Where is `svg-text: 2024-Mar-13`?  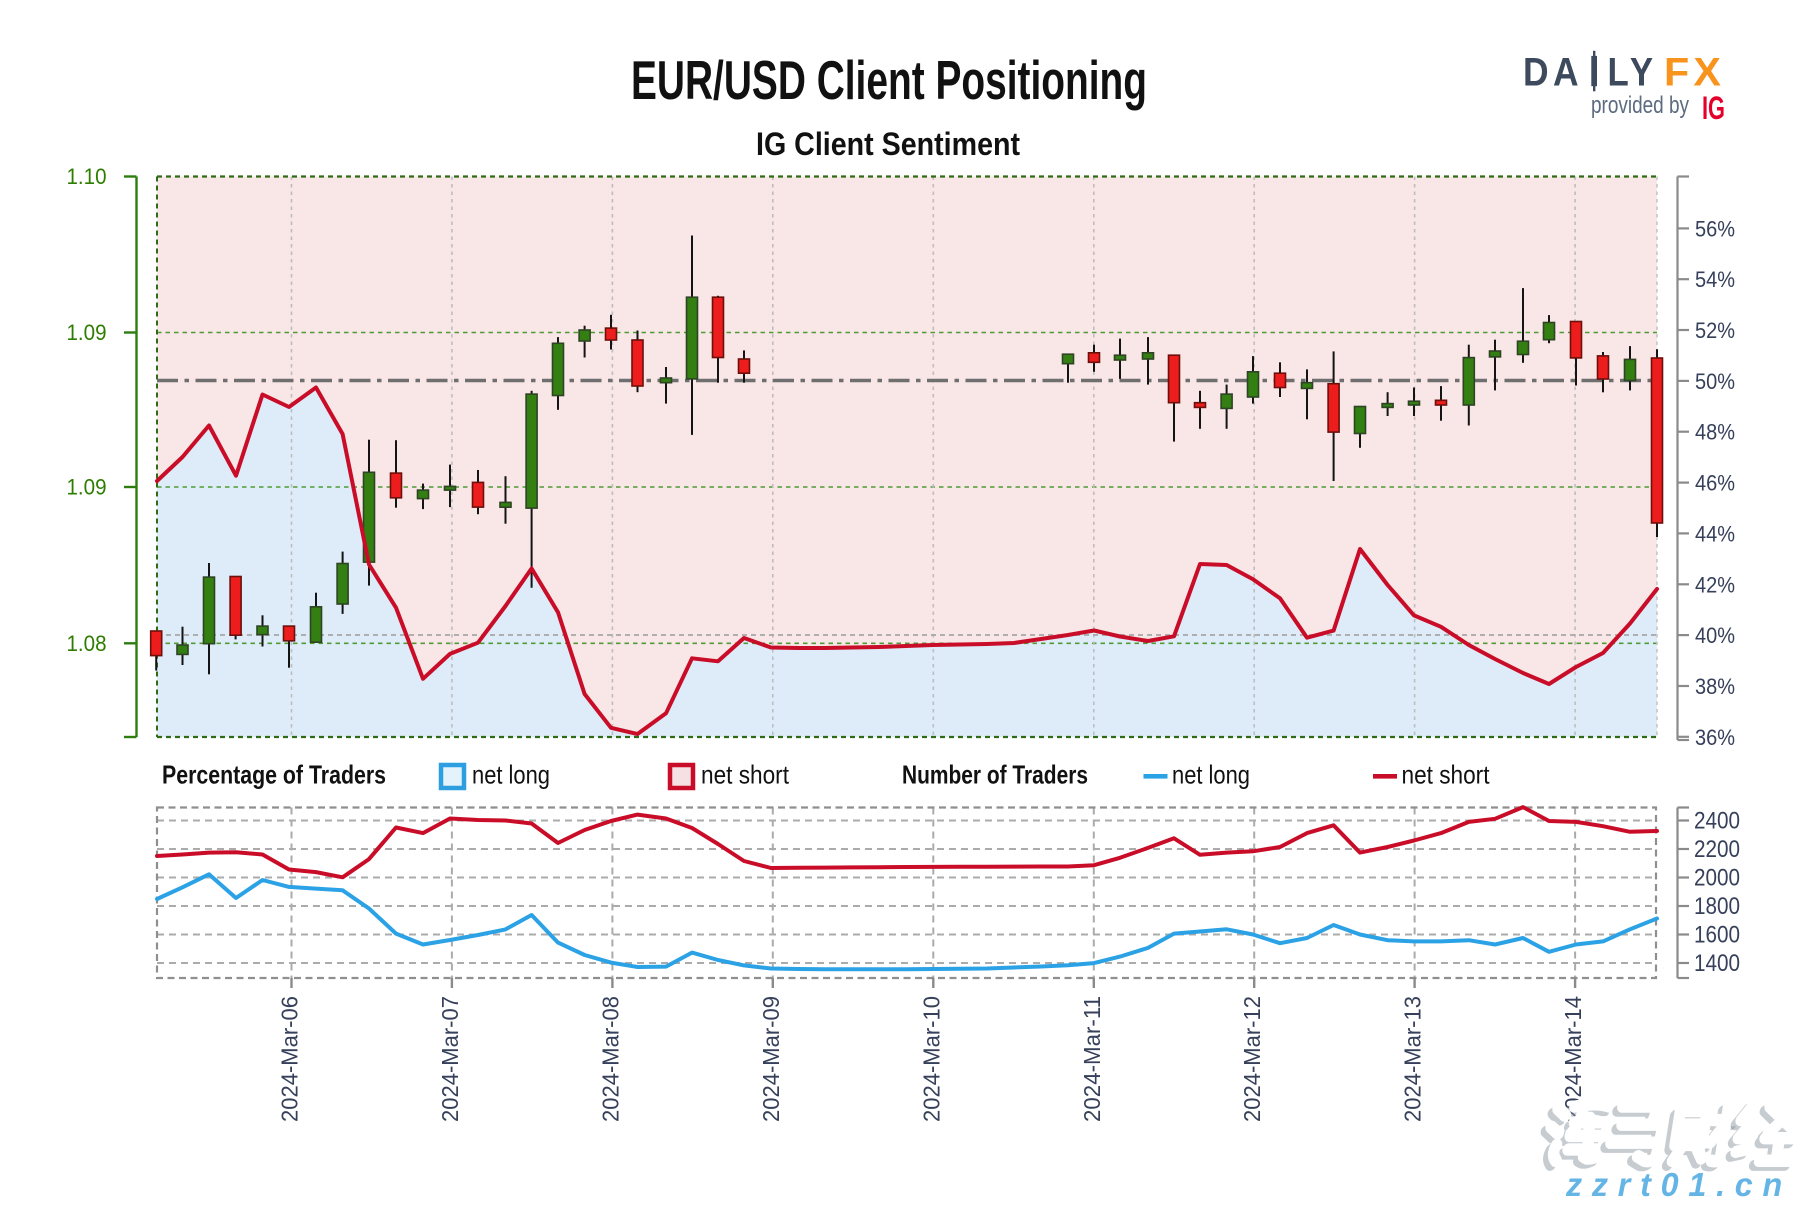
svg-text: 2024-Mar-13 is located at coordinates (1413, 1059).